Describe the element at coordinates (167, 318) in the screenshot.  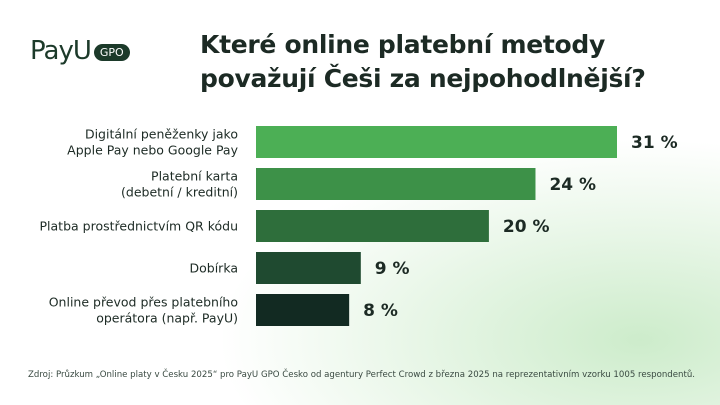
I see `category-label-4-line-1: operátora (např. PayU)` at that location.